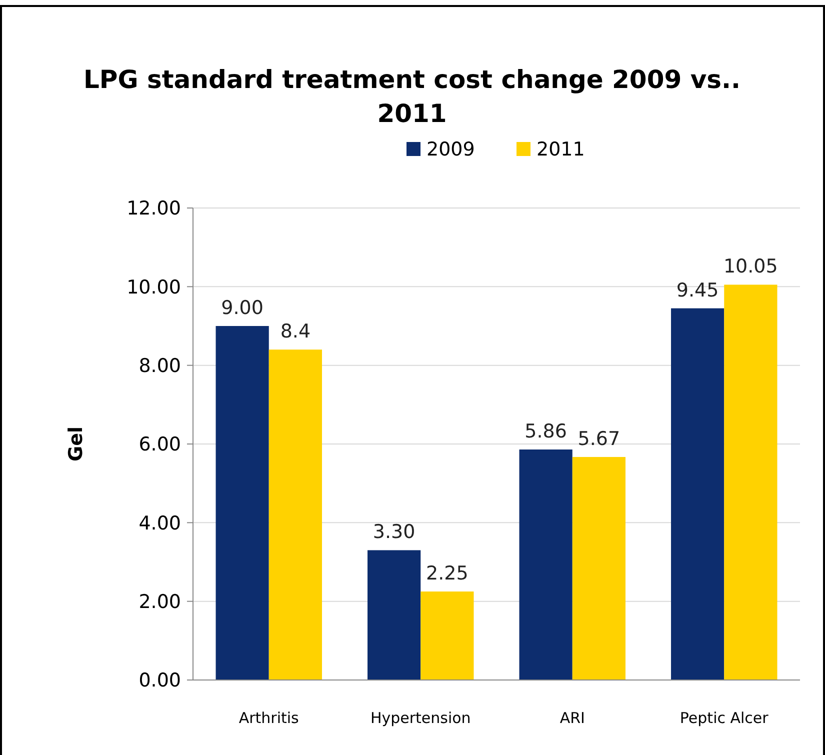 The image size is (825, 755). Describe the element at coordinates (750, 267) in the screenshot. I see `data-label: 10.05` at that location.